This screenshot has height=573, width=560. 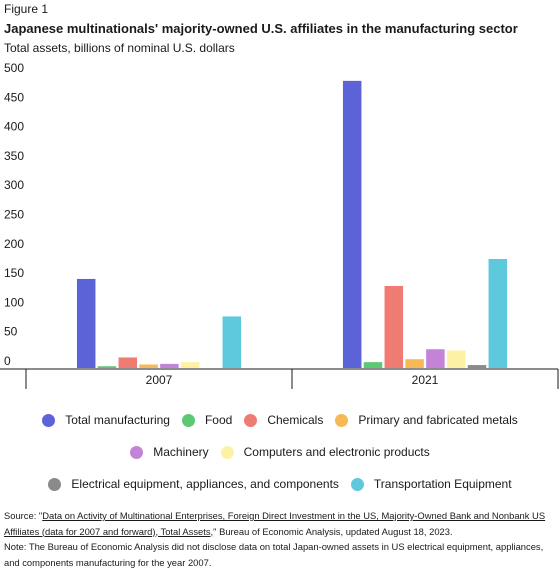 I want to click on legend-item: Chemicals, so click(x=283, y=420).